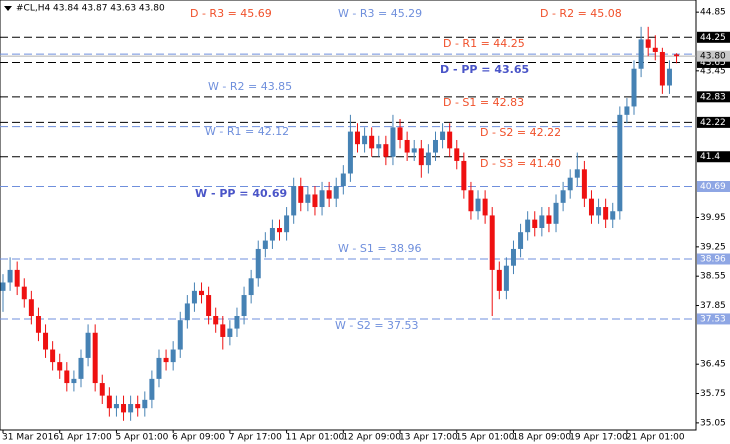  I want to click on y-tick-label: 39.25, so click(713, 247).